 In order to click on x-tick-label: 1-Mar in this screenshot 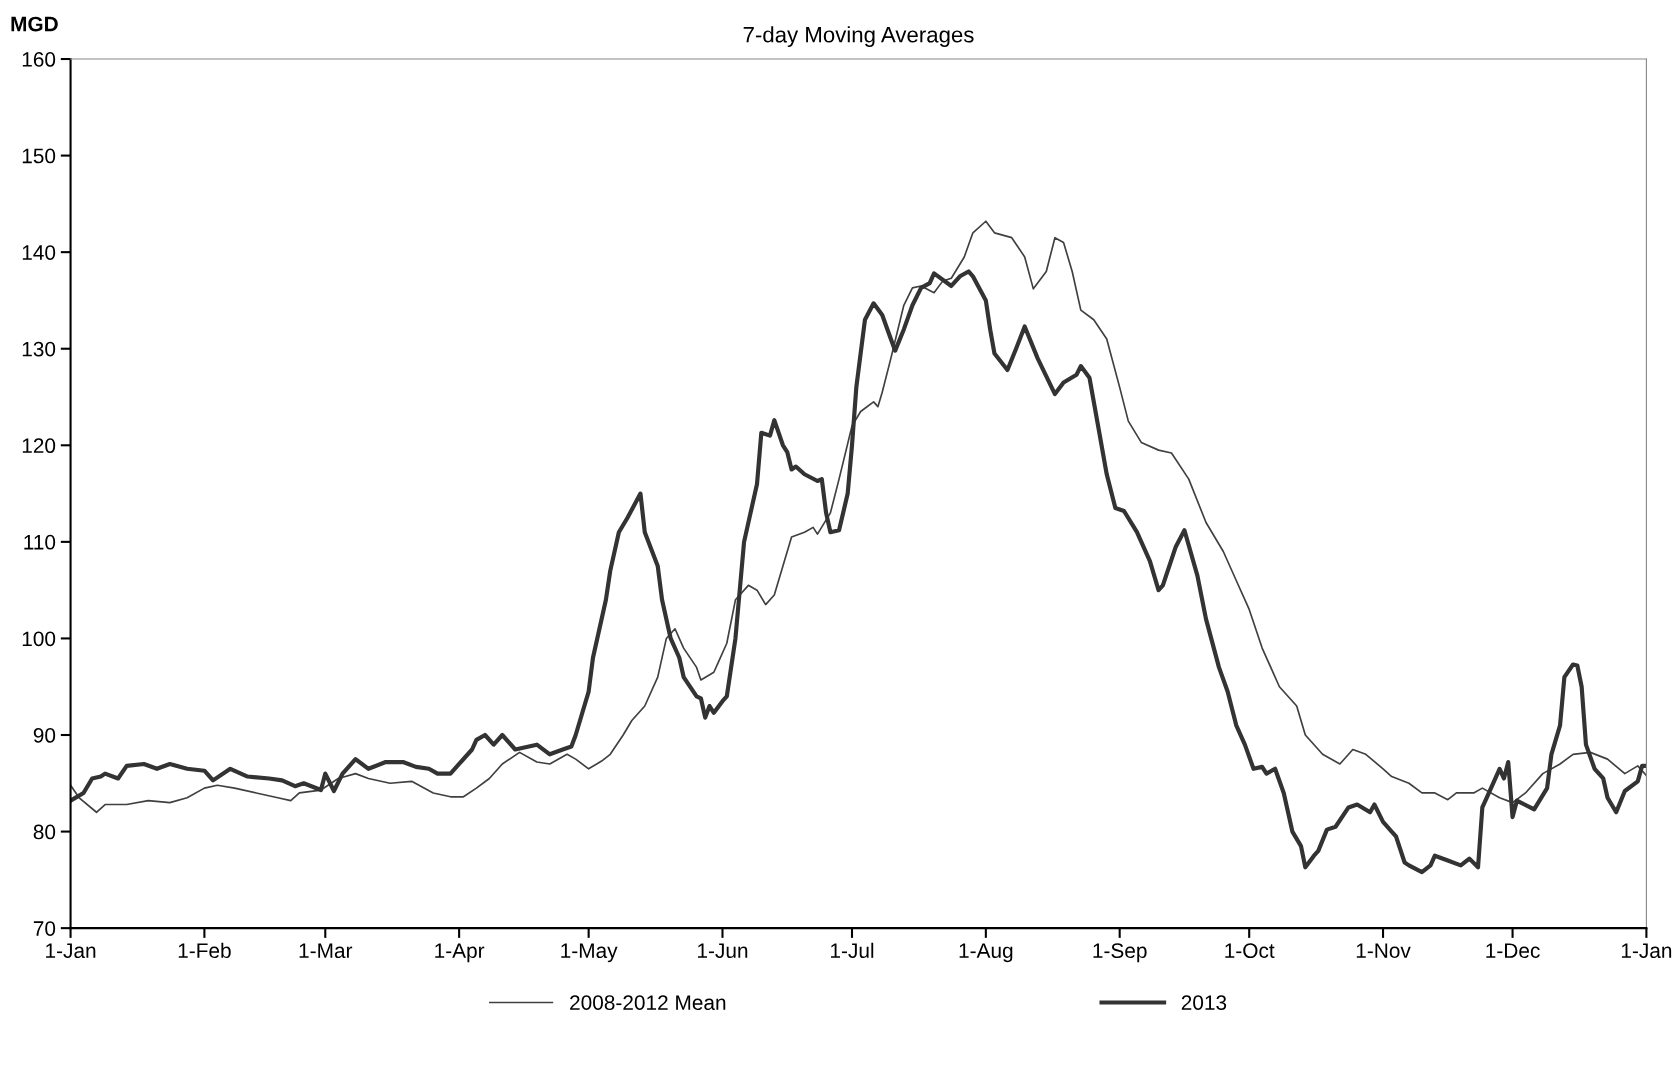, I will do `click(326, 951)`.